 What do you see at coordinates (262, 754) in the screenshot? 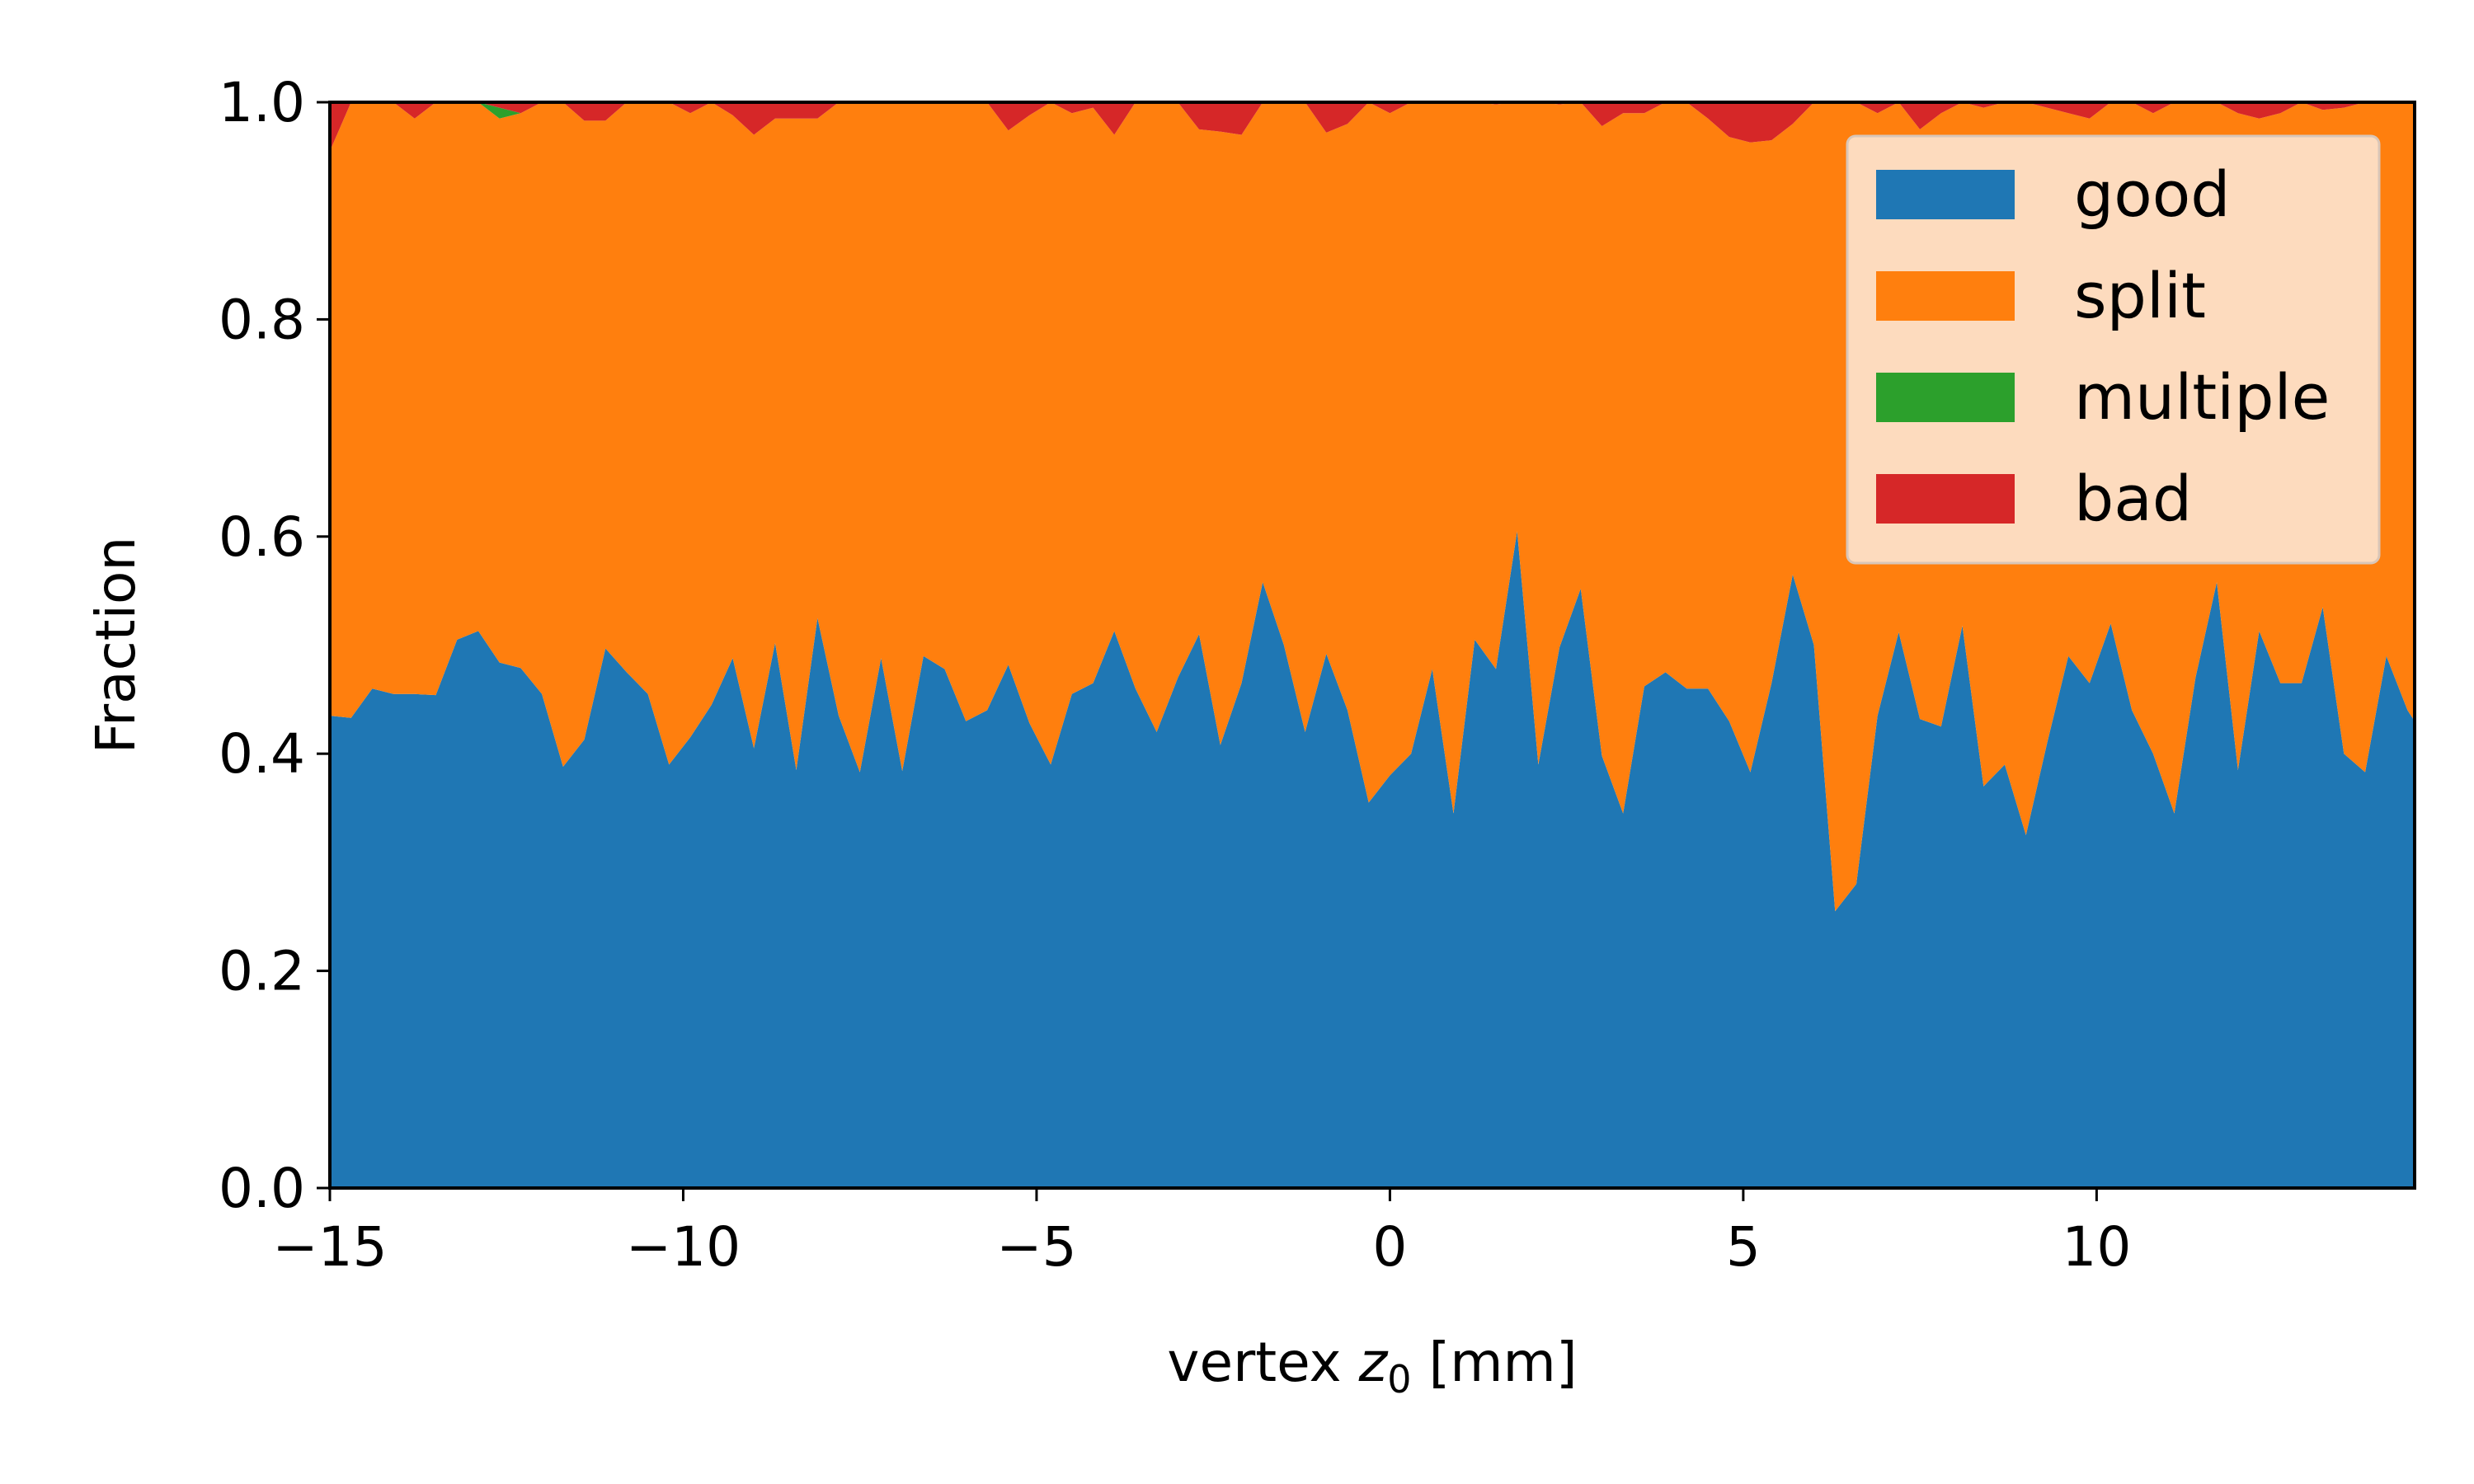
I see `y-tick-label: 0.4` at bounding box center [262, 754].